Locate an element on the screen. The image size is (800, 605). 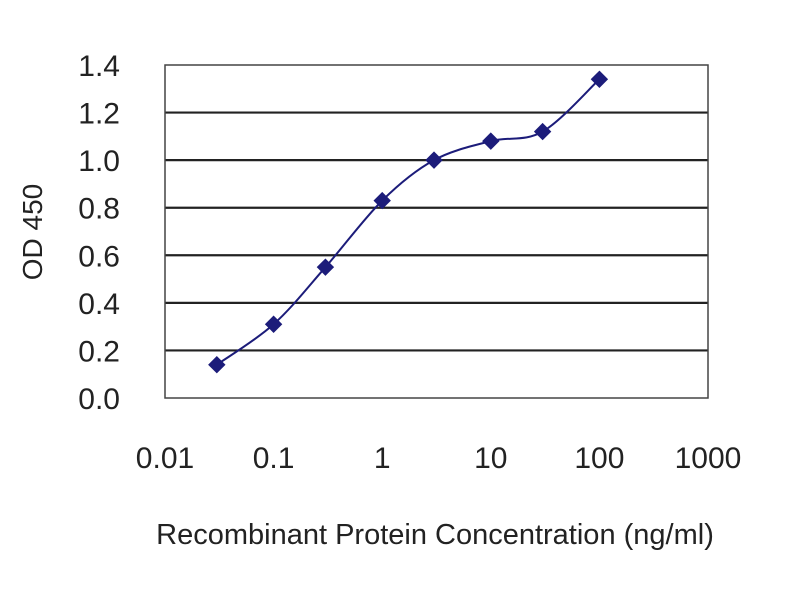
y-tick-label: 1.0 is located at coordinates (99, 161).